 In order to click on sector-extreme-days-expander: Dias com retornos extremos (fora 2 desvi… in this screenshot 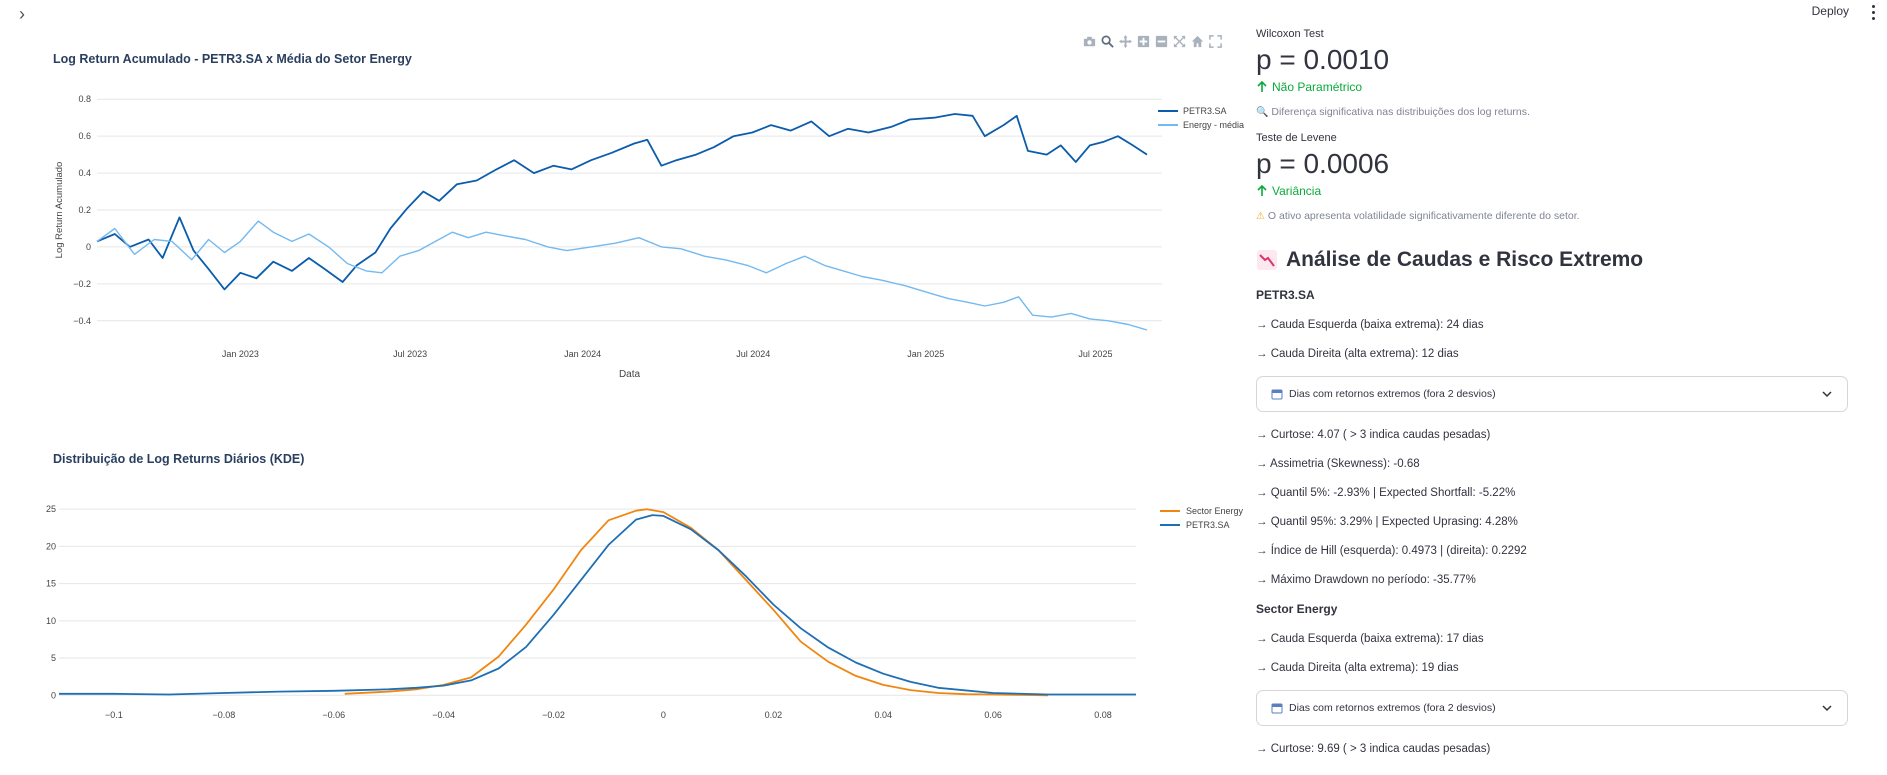, I will do `click(1552, 708)`.